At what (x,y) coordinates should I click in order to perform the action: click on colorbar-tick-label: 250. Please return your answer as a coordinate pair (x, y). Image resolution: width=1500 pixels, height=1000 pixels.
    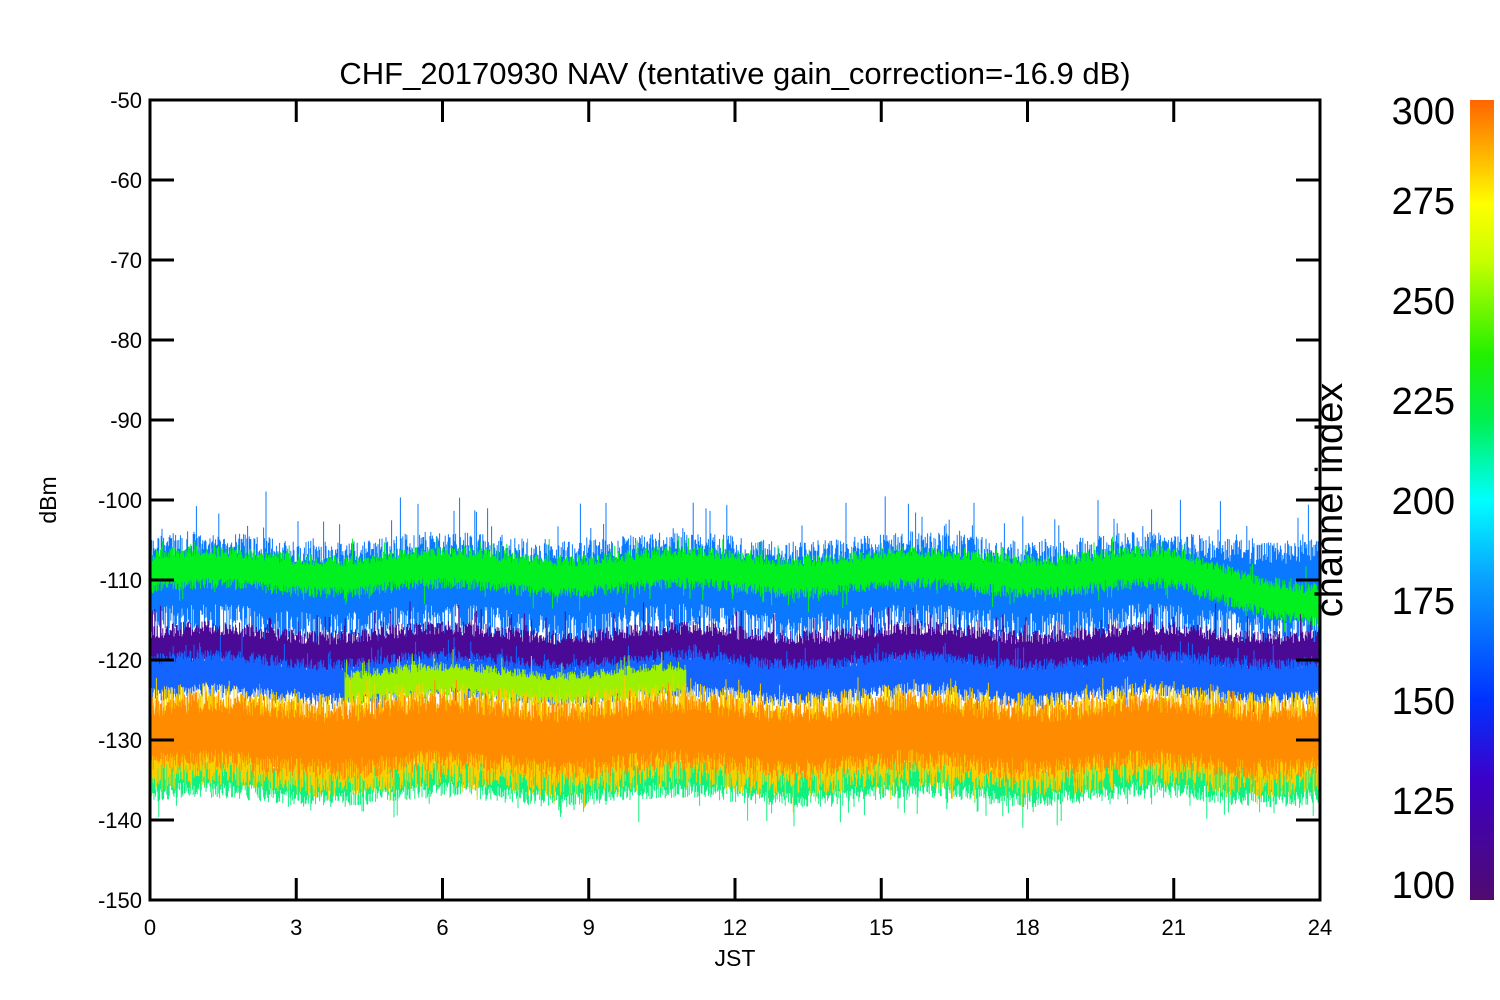
    Looking at the image, I should click on (1423, 302).